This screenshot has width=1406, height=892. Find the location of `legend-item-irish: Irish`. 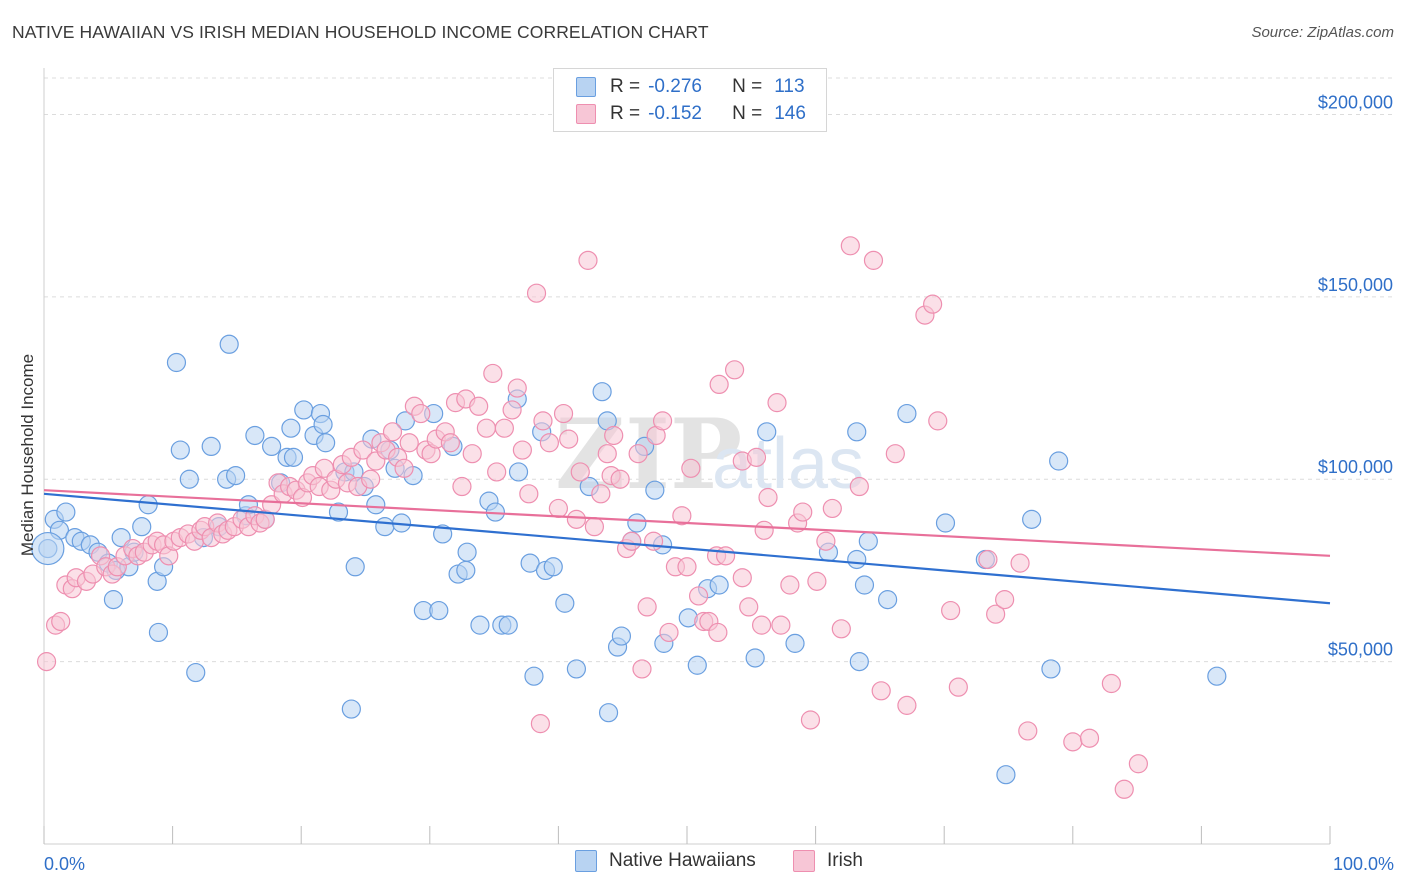

legend-item-irish: Irish is located at coordinates (828, 861).